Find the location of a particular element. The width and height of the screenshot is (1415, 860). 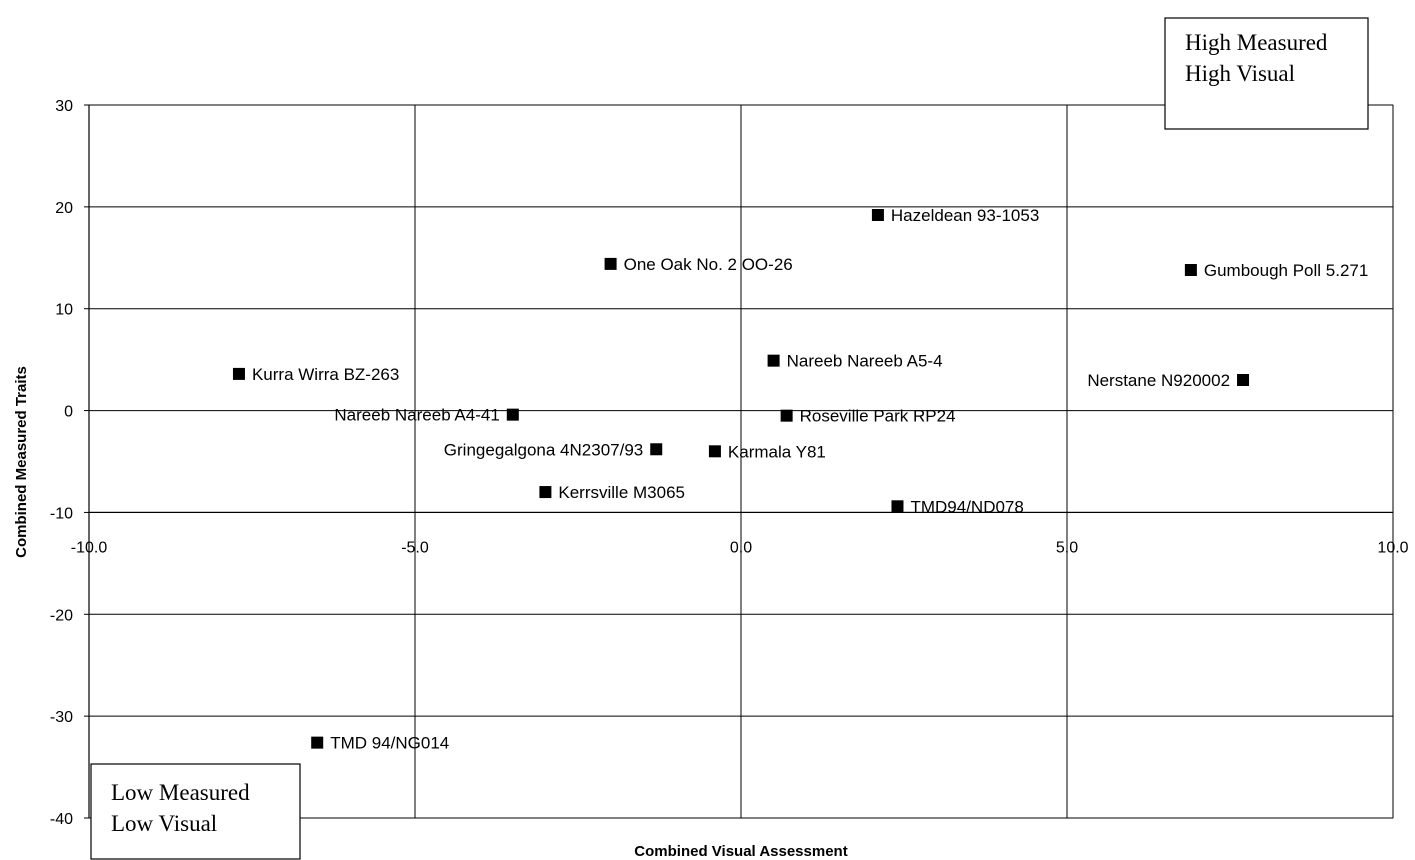

quadrant-box-low is located at coordinates (195, 811).